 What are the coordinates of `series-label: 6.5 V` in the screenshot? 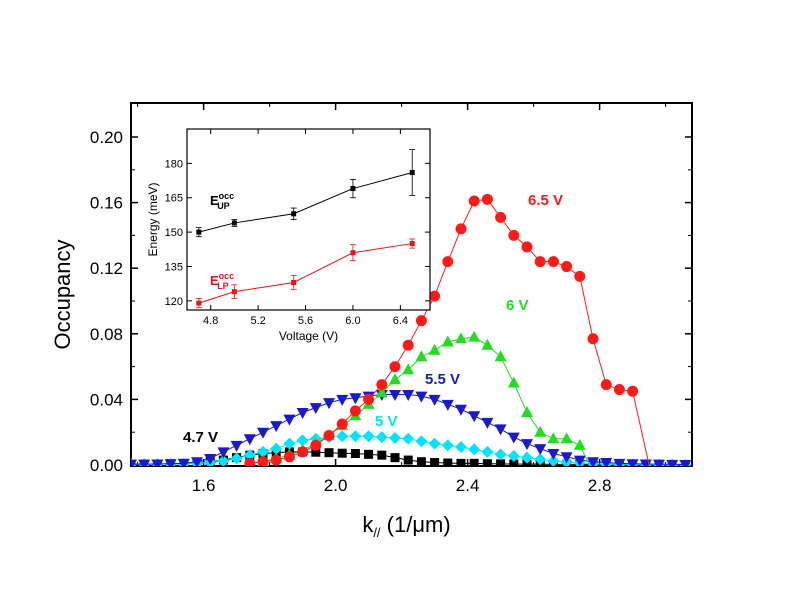 It's located at (545, 200).